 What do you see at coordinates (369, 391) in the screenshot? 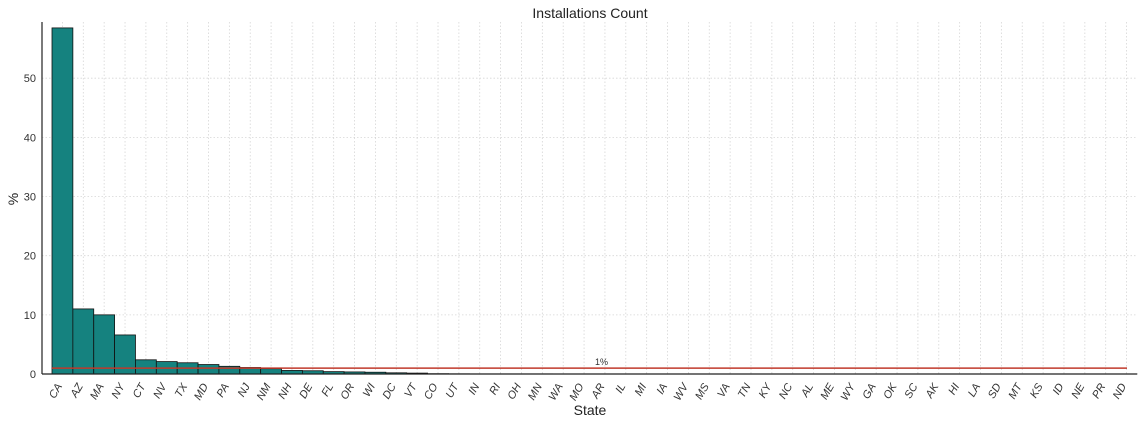
I see `x-tick-label-wi: WI` at bounding box center [369, 391].